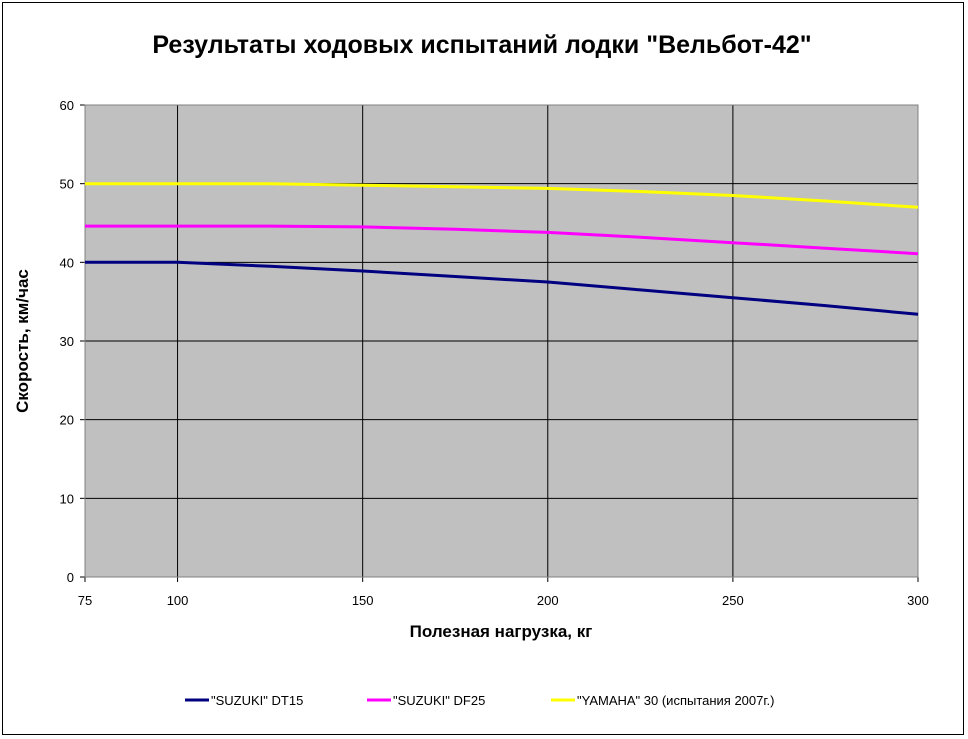  What do you see at coordinates (918, 600) in the screenshot?
I see `x-tick-label: 300` at bounding box center [918, 600].